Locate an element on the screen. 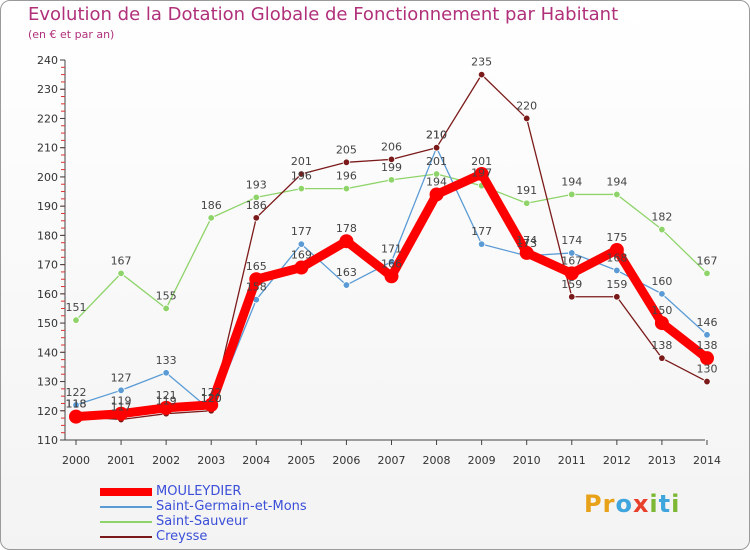  legend-swatch-mouleydier is located at coordinates (126, 492).